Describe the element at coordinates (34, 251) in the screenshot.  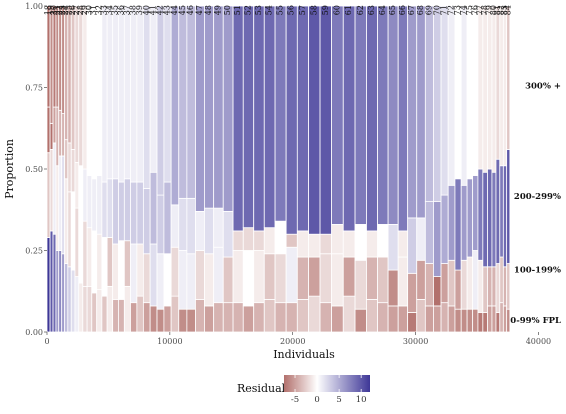
I see `y-tick-label: 0.25` at that location.